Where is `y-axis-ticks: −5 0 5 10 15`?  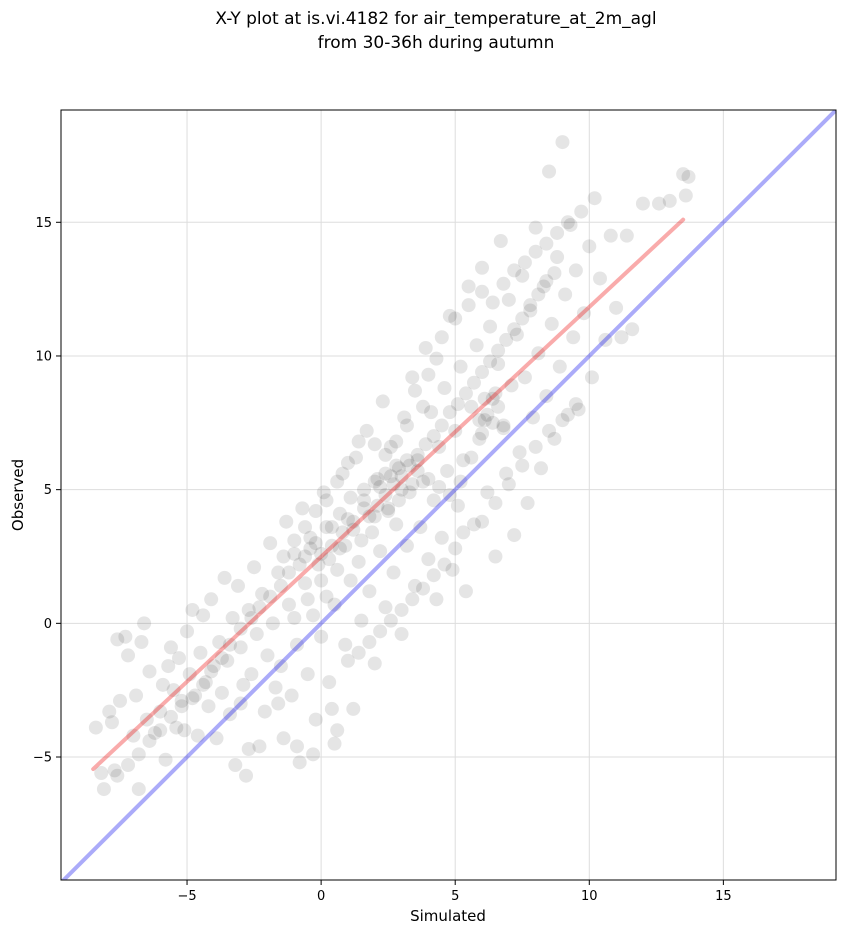
y-axis-ticks: −5 0 5 10 15 is located at coordinates (47, 491).